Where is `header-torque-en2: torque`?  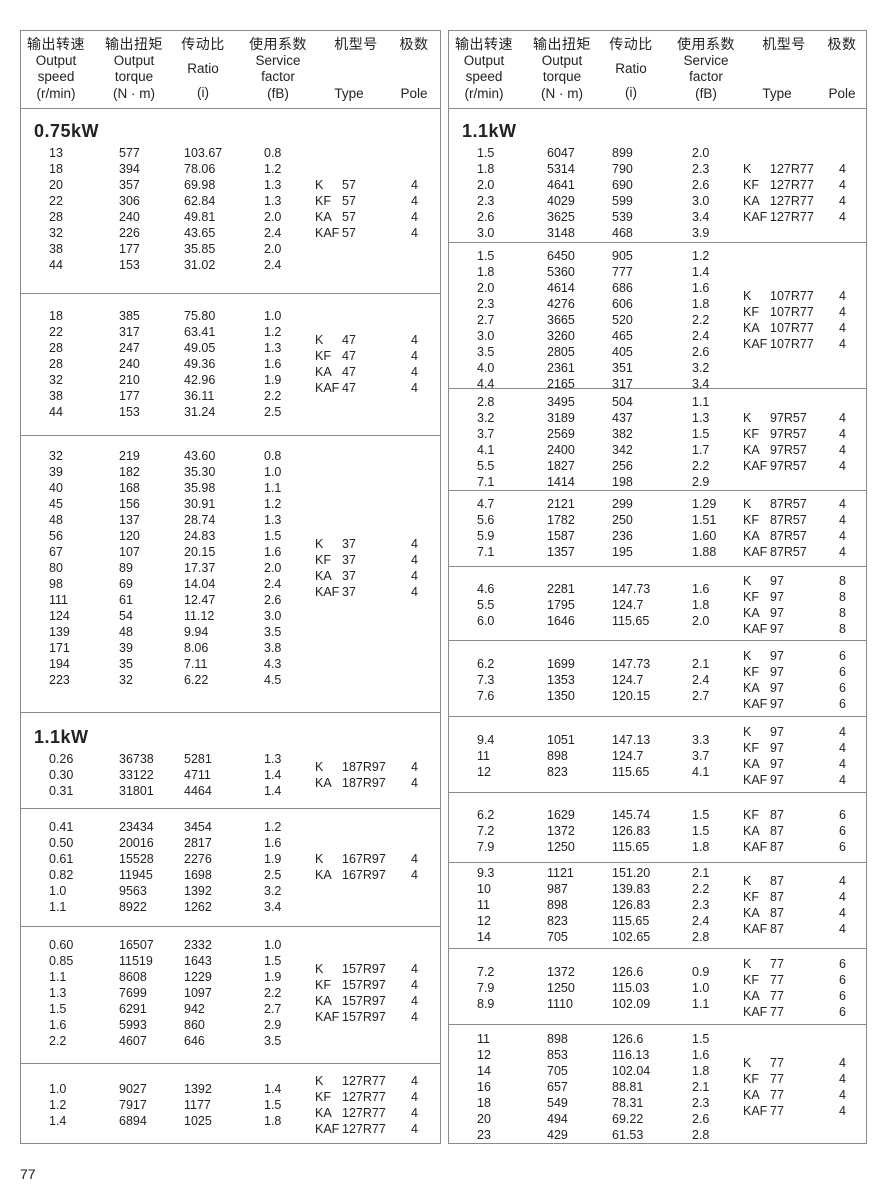
header-torque-en2: torque is located at coordinates (562, 76).